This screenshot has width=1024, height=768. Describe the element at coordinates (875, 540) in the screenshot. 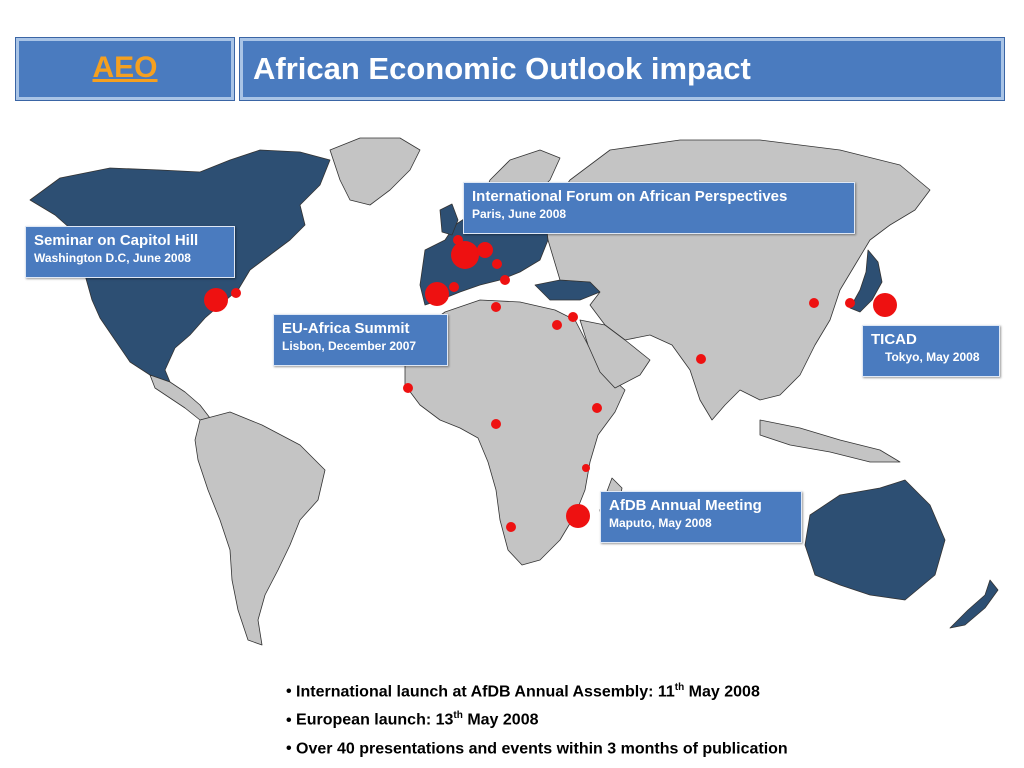

I see `australia-shape` at that location.